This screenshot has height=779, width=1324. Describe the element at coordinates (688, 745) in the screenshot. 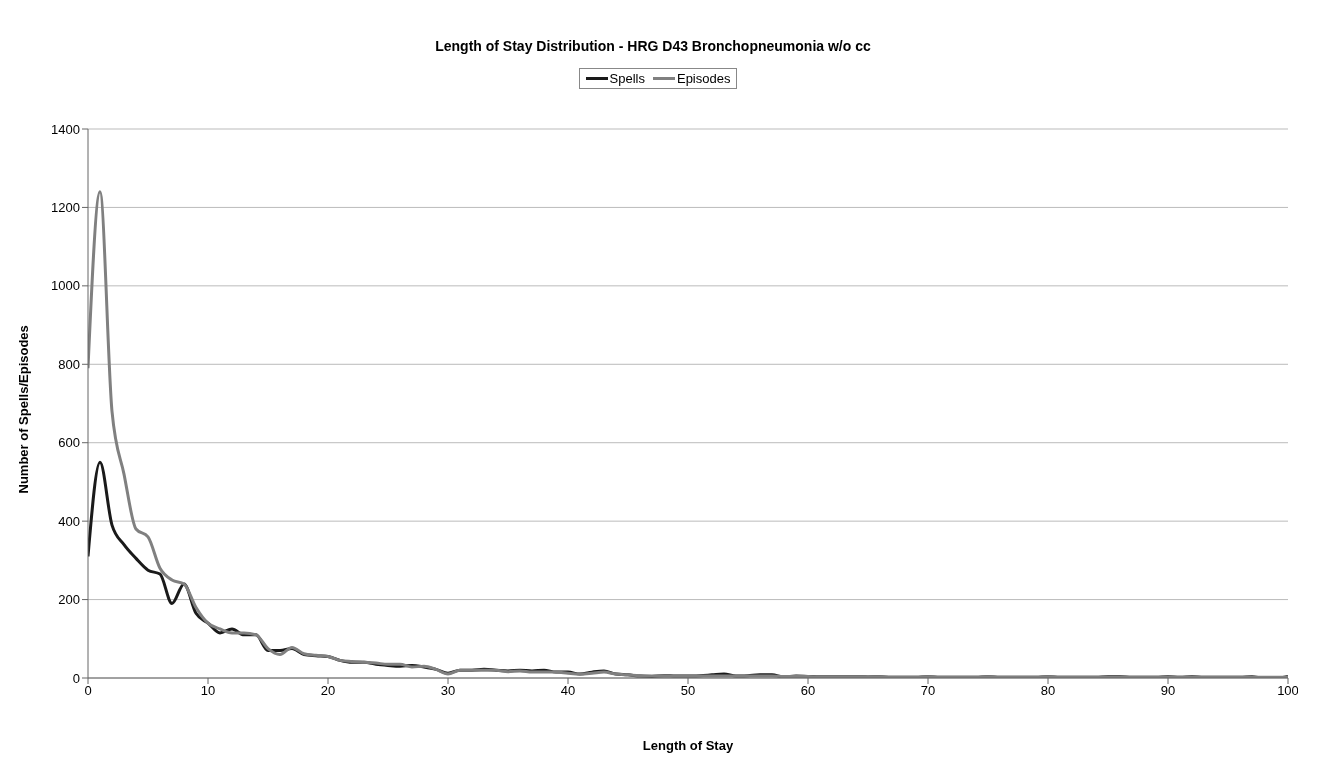

I see `x-axis-title: Length of Stay` at that location.